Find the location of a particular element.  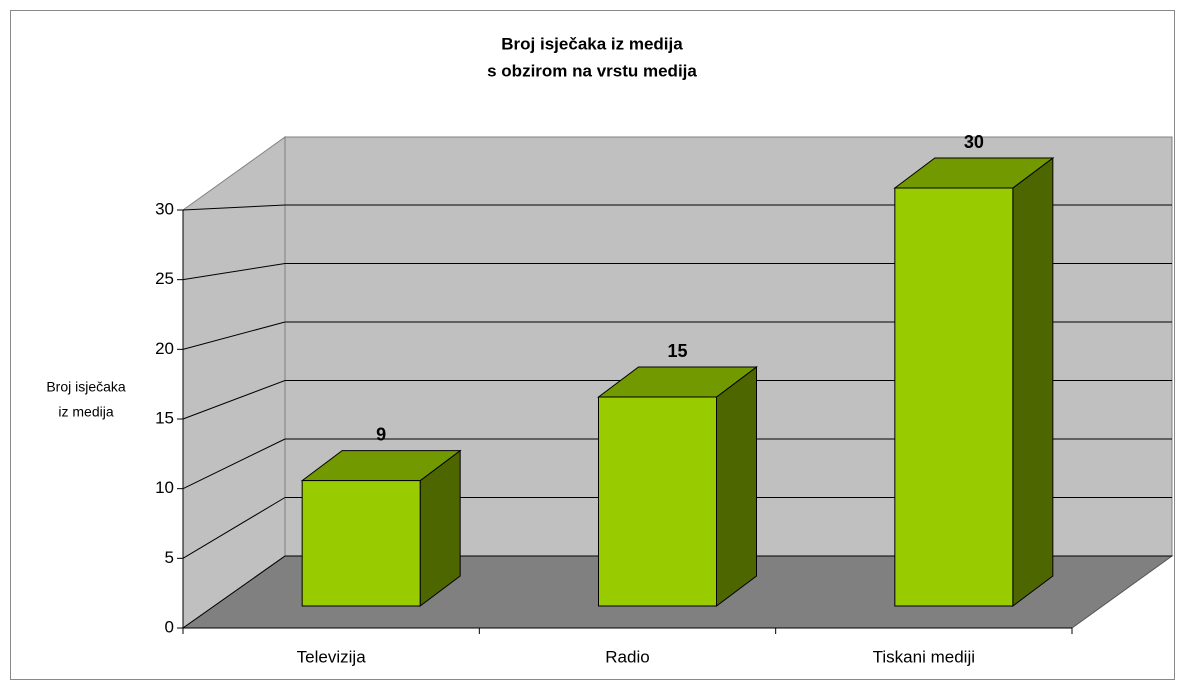

y-tick-label: 30 is located at coordinates (164, 208).